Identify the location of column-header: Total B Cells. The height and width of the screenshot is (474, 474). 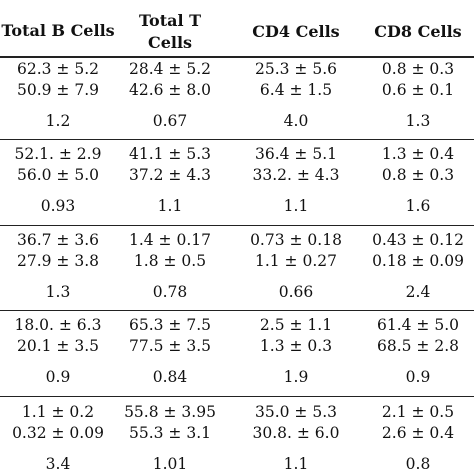
(58, 30).